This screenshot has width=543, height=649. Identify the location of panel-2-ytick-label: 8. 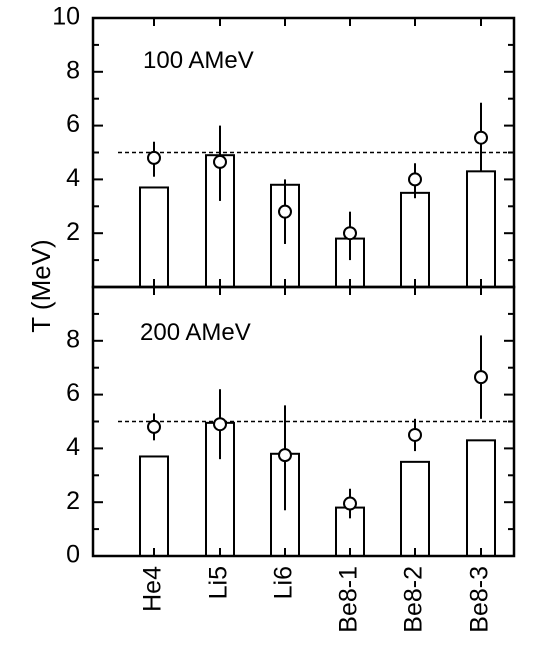
(73, 339).